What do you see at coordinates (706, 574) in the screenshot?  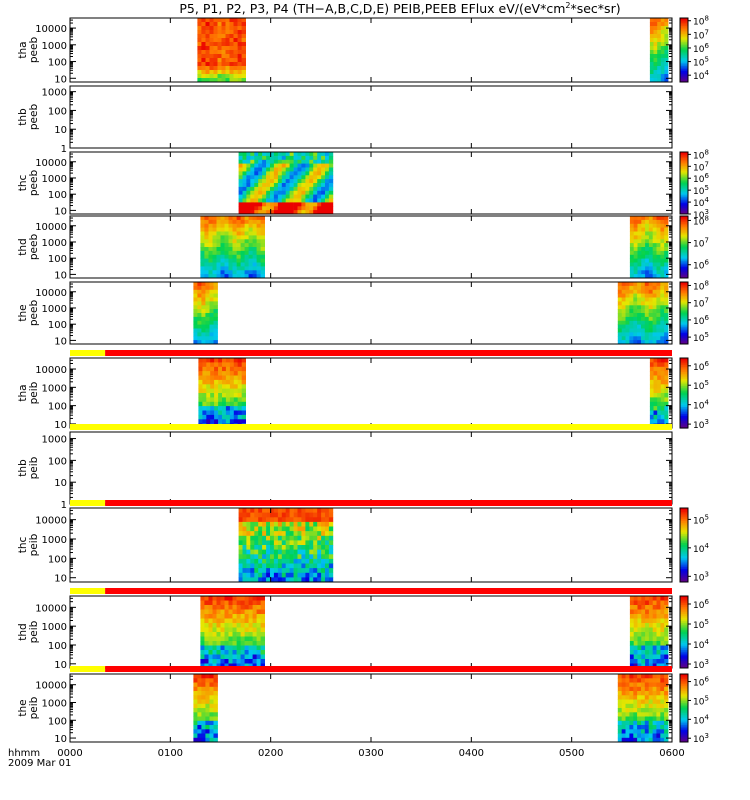 I see `colorbar-tick-exponent: 3` at bounding box center [706, 574].